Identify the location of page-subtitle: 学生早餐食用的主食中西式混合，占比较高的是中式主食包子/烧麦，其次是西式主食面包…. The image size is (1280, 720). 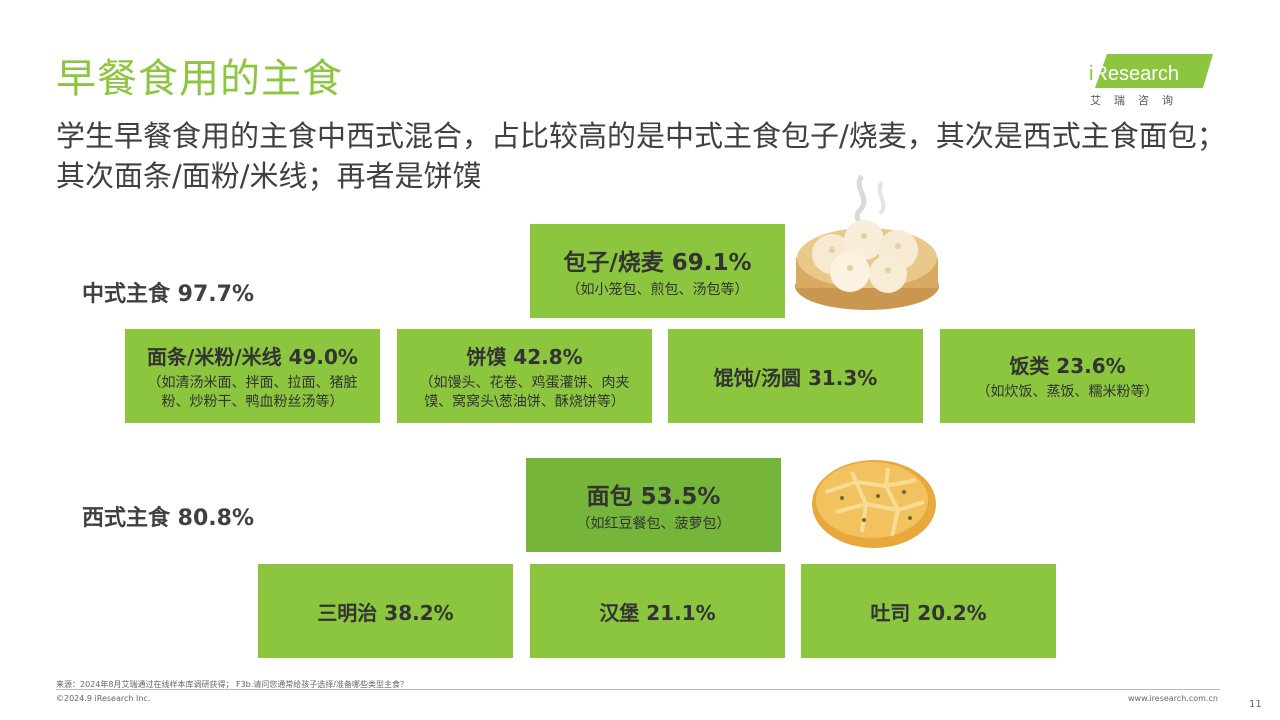
(641, 156).